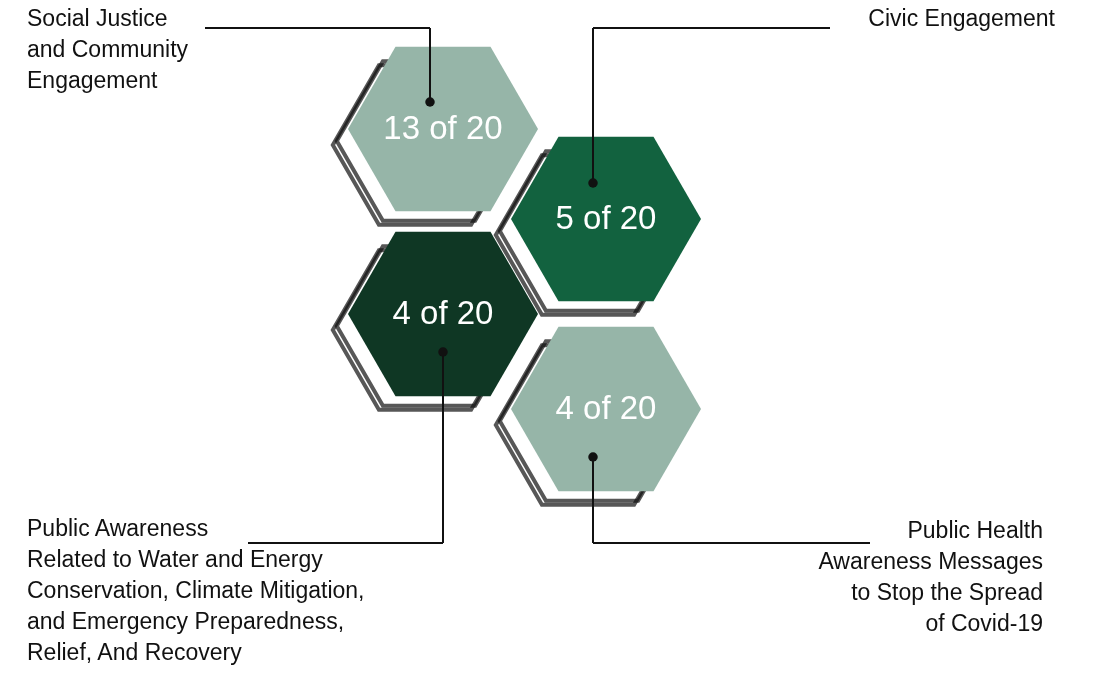 Image resolution: width=1100 pixels, height=679 pixels. What do you see at coordinates (443, 127) in the screenshot?
I see `data-label: 13 of 20` at bounding box center [443, 127].